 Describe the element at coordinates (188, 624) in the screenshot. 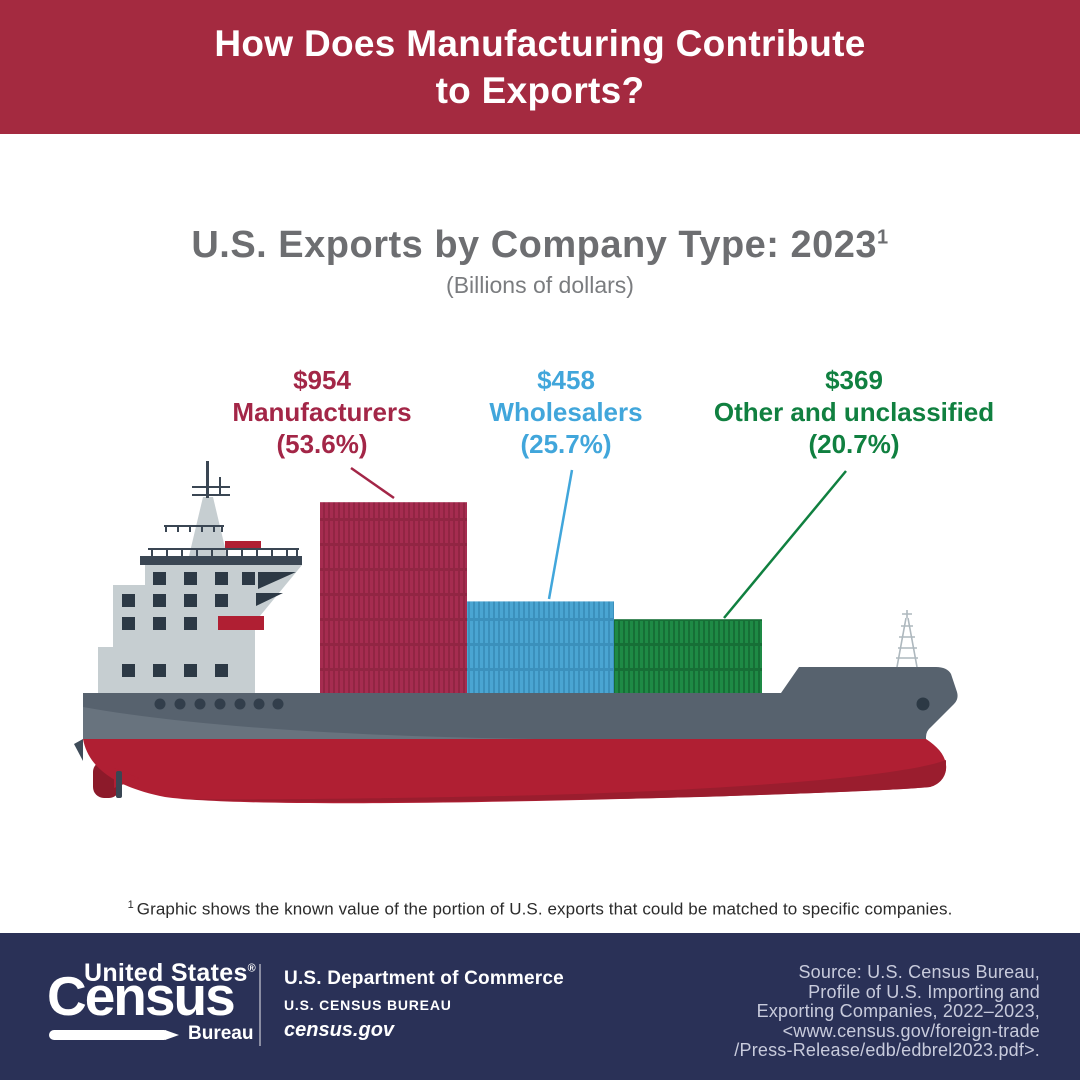

I see `bridge-windows` at that location.